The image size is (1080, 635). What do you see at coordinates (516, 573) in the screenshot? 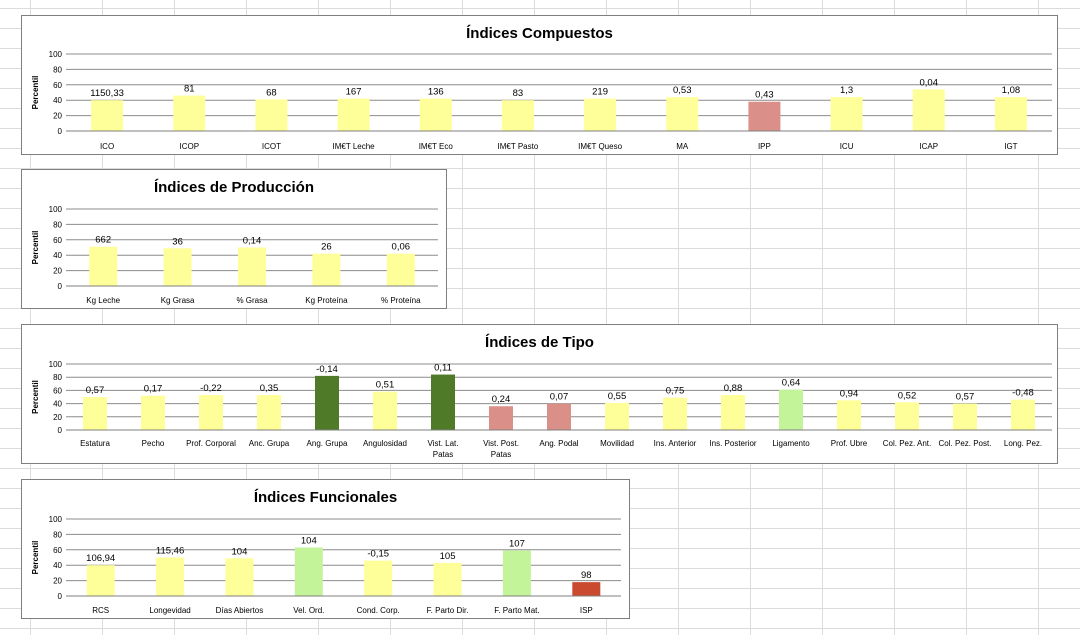
I see `bar-f-parto-mat` at bounding box center [516, 573].